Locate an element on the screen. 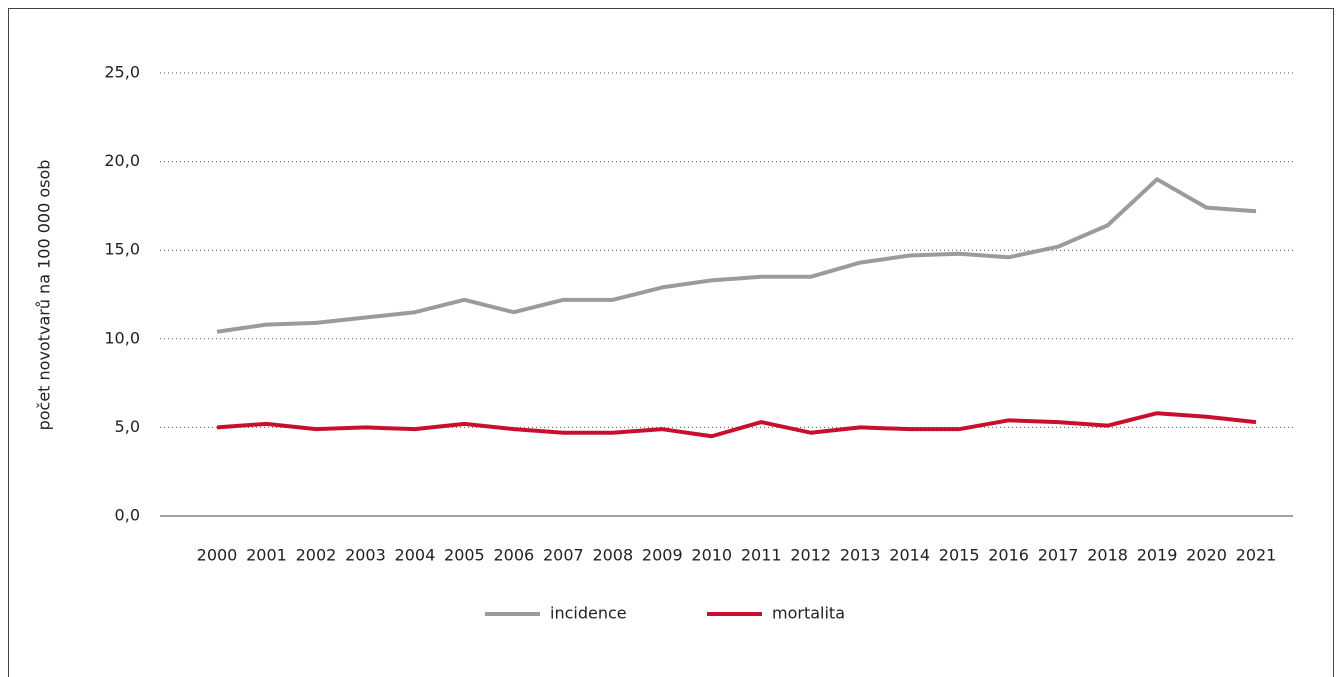  x-tick-label: 2001 is located at coordinates (266, 555).